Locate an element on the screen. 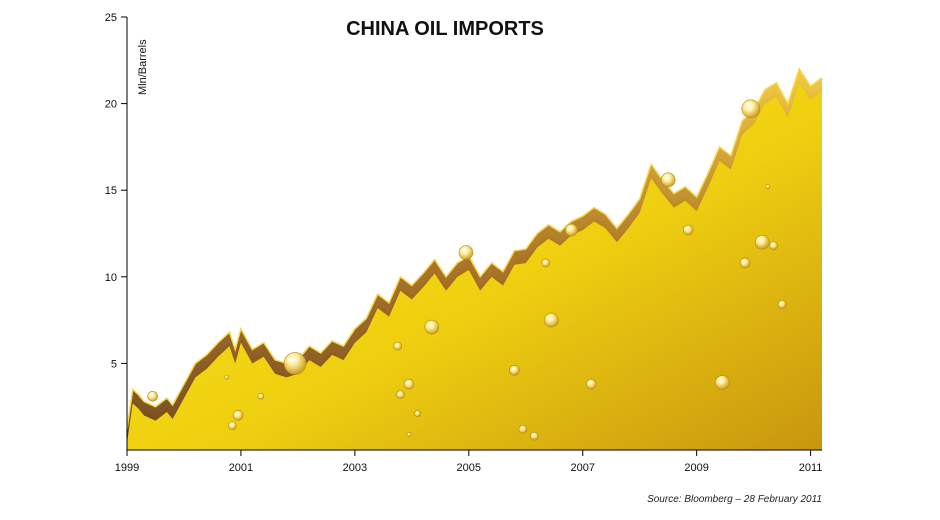  x-tick-label: 2007 is located at coordinates (582, 468).